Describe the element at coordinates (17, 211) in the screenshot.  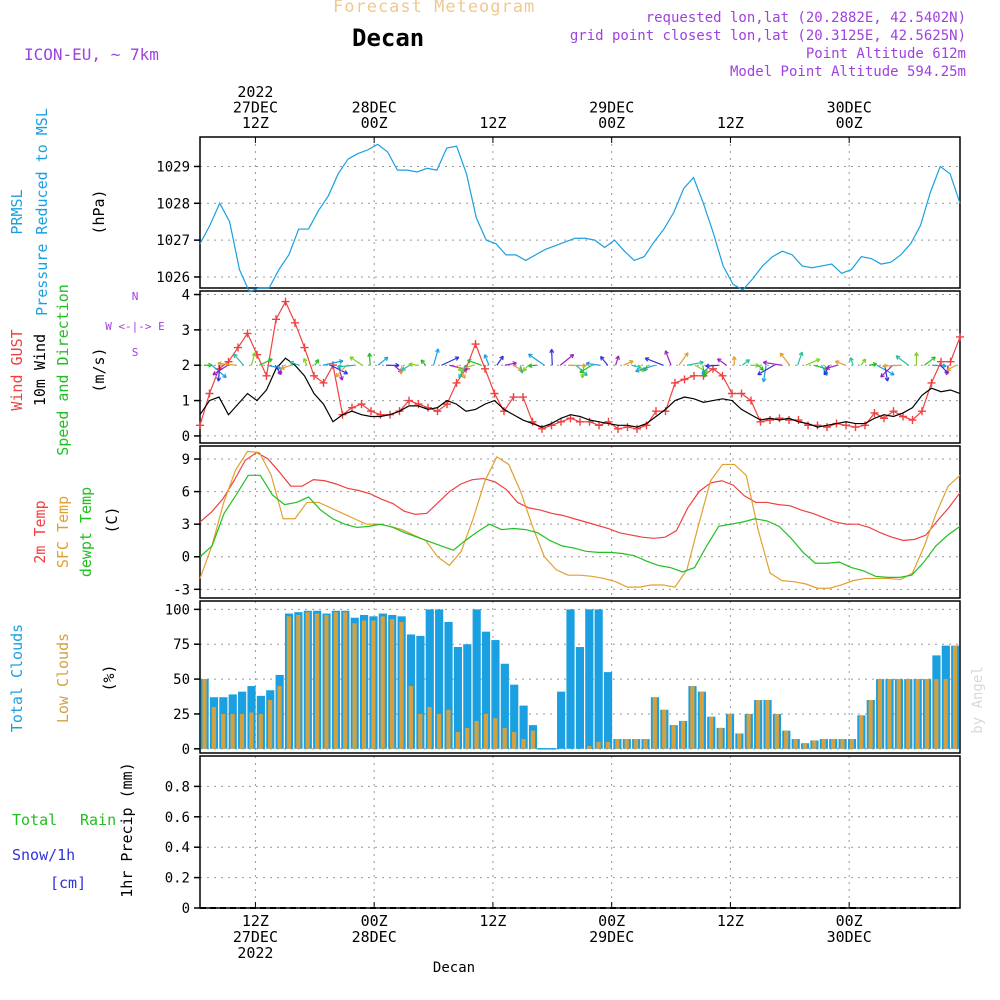
I see `pressure-label-prmsl: PRMSL` at that location.